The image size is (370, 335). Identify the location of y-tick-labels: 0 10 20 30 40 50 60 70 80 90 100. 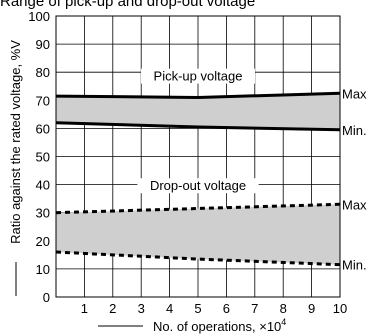
(39, 157).